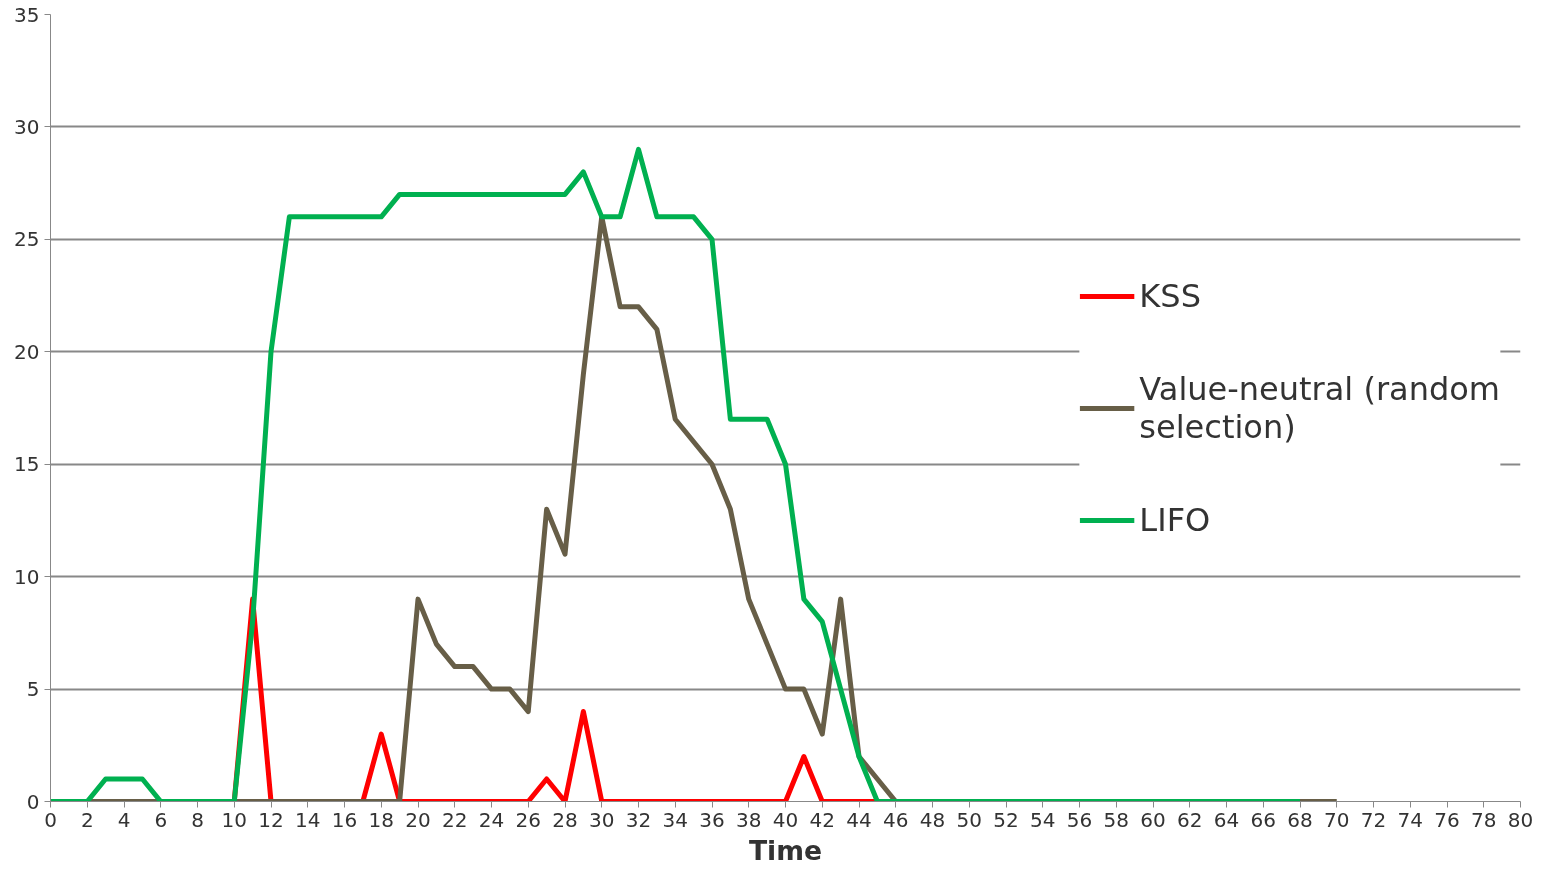  What do you see at coordinates (1300, 819) in the screenshot?
I see `x-tick-label: 68` at bounding box center [1300, 819].